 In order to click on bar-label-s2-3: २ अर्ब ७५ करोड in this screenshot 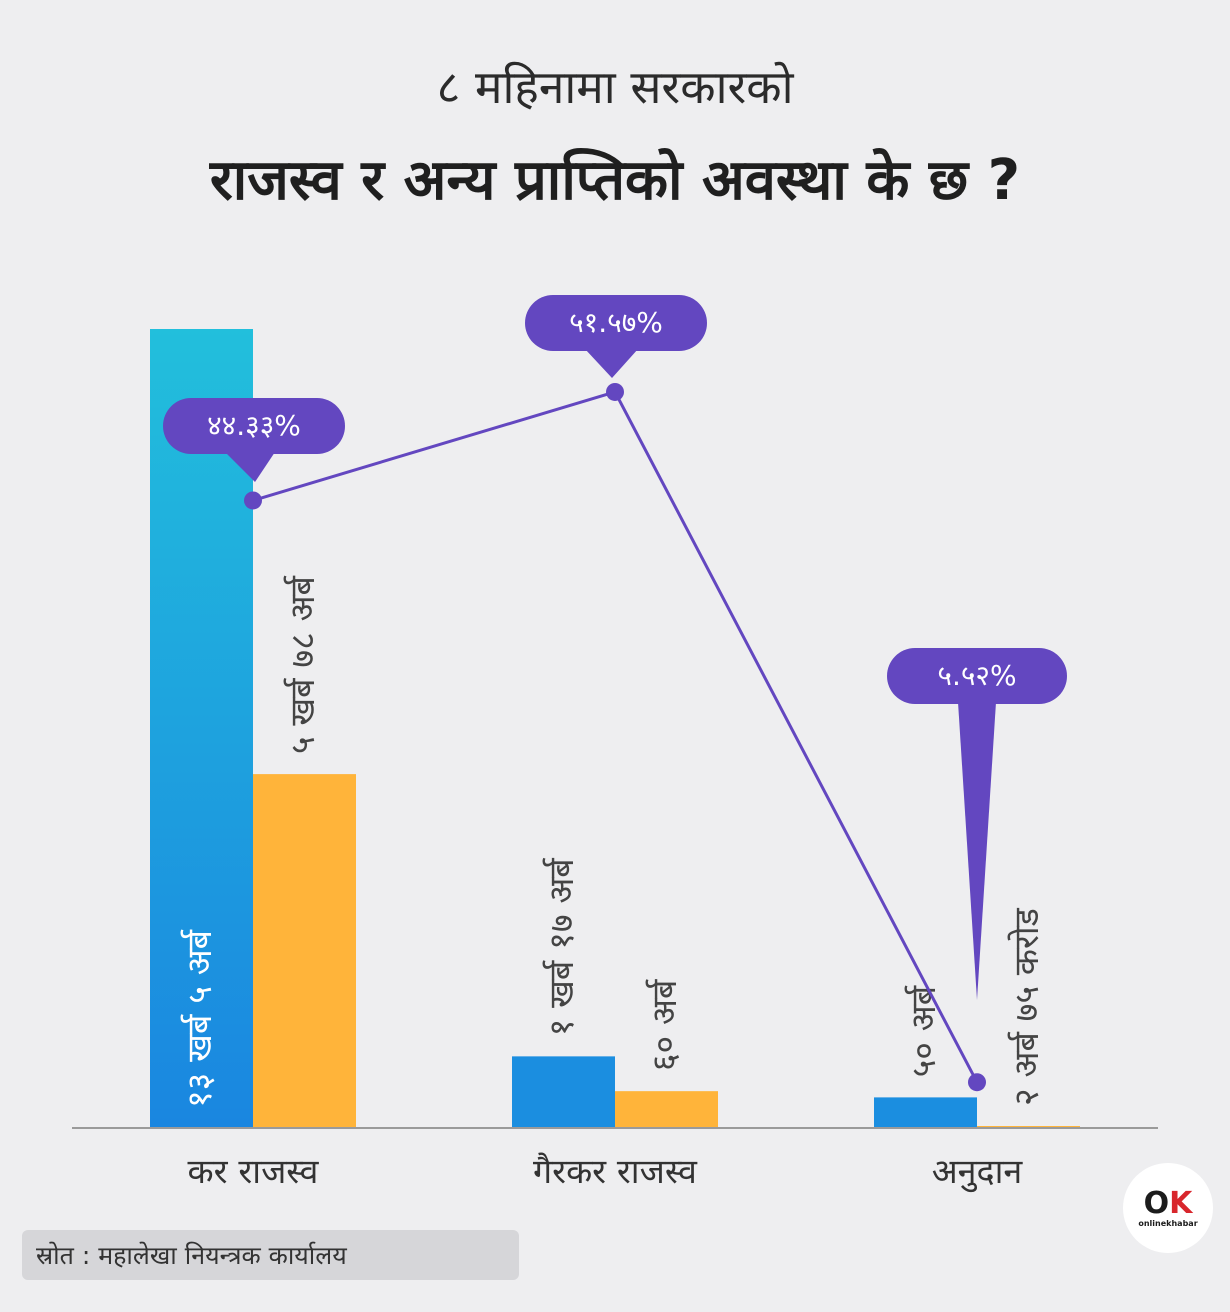, I will do `click(1027, 1006)`.